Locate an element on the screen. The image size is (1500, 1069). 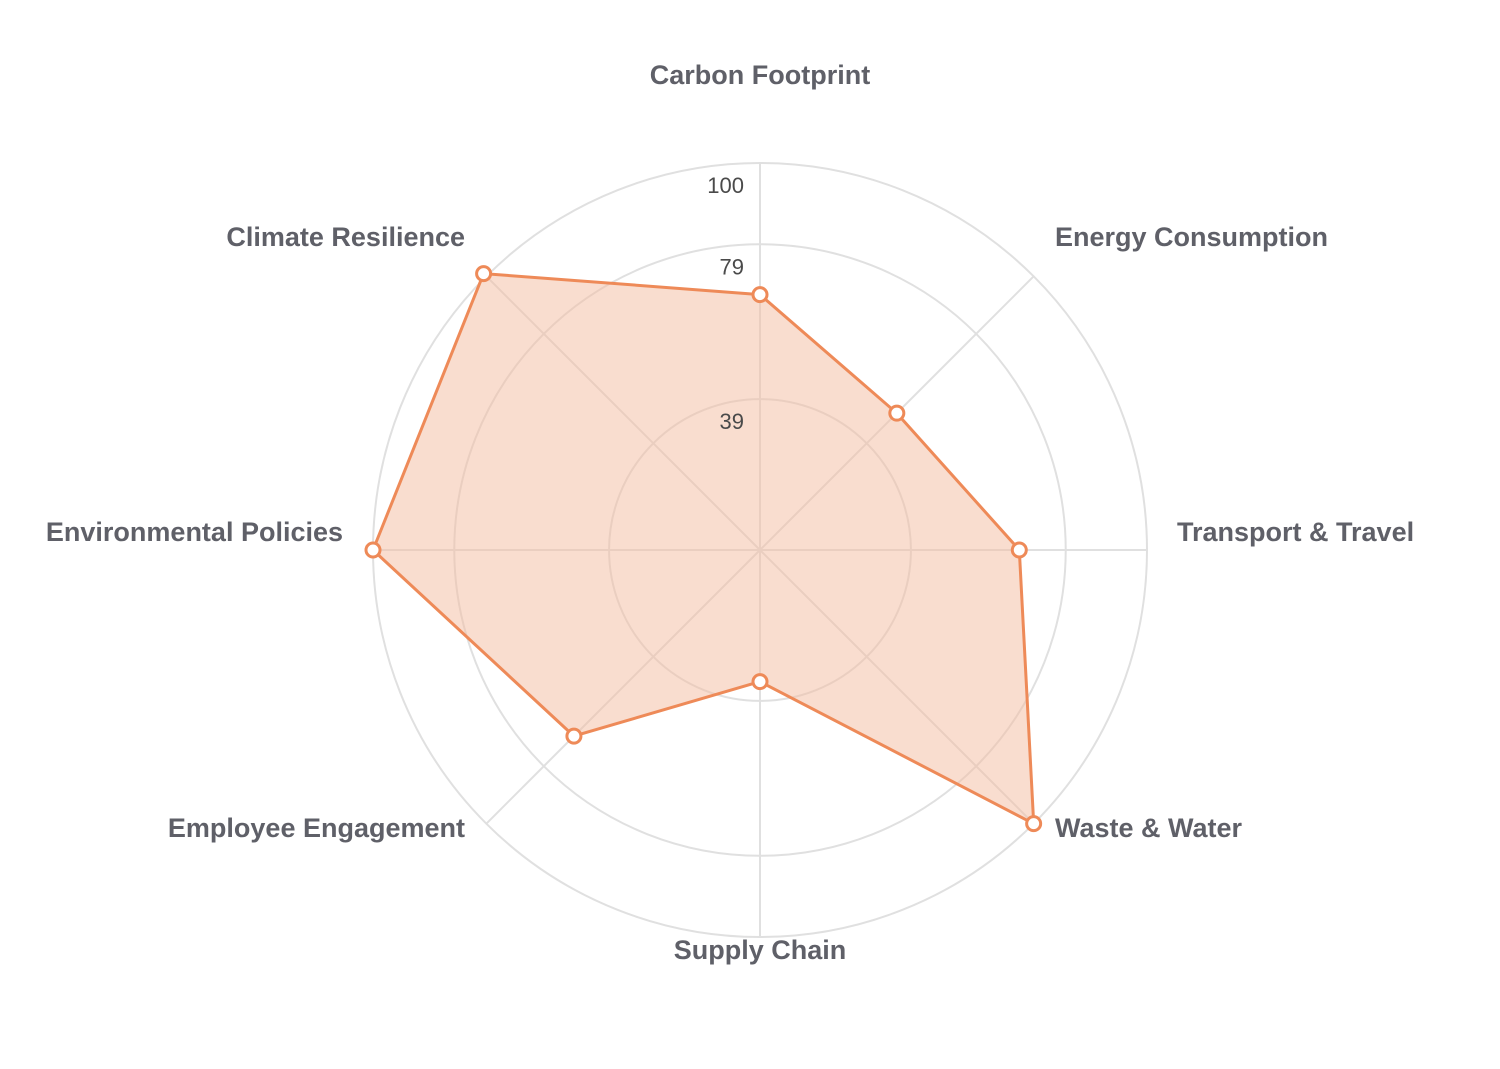
radial-tick-label: 79 is located at coordinates (732, 266).